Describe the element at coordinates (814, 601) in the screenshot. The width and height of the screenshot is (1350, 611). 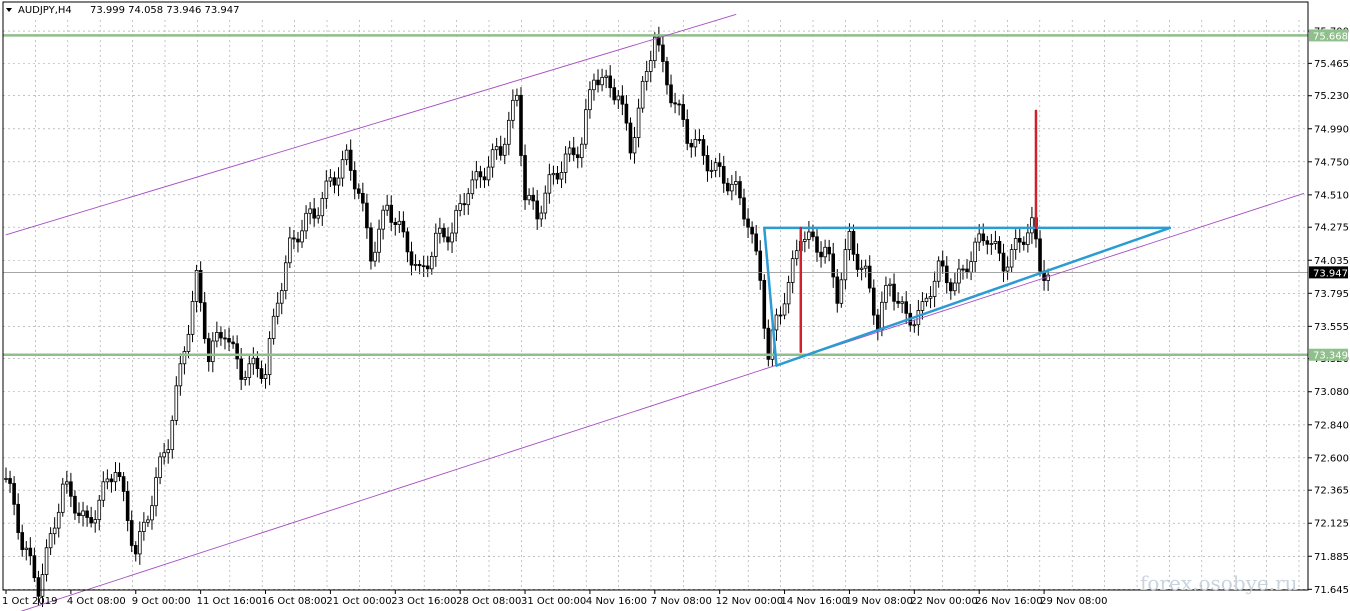
I see `x-tick-label: 14 Nov 16:00` at that location.